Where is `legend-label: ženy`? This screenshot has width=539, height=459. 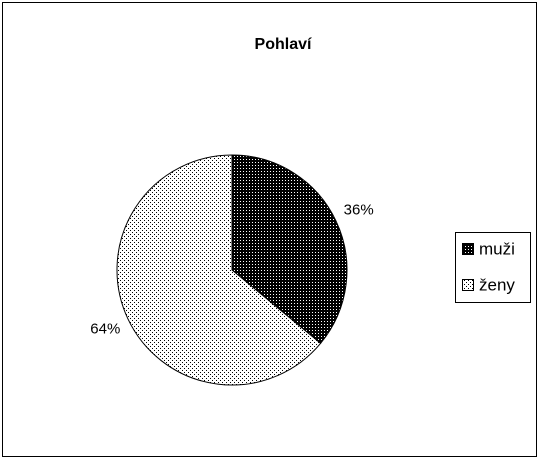
legend-label: ženy is located at coordinates (497, 284).